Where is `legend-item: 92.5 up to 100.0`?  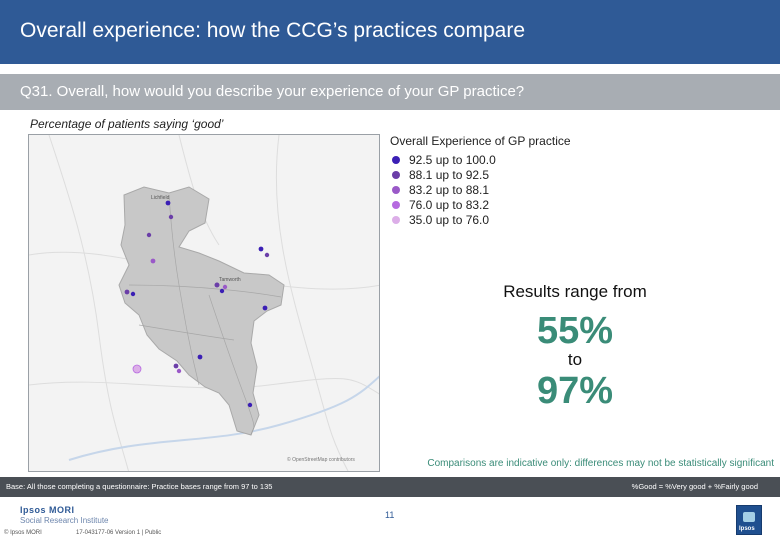
legend-item: 92.5 up to 100.0 is located at coordinates (490, 159).